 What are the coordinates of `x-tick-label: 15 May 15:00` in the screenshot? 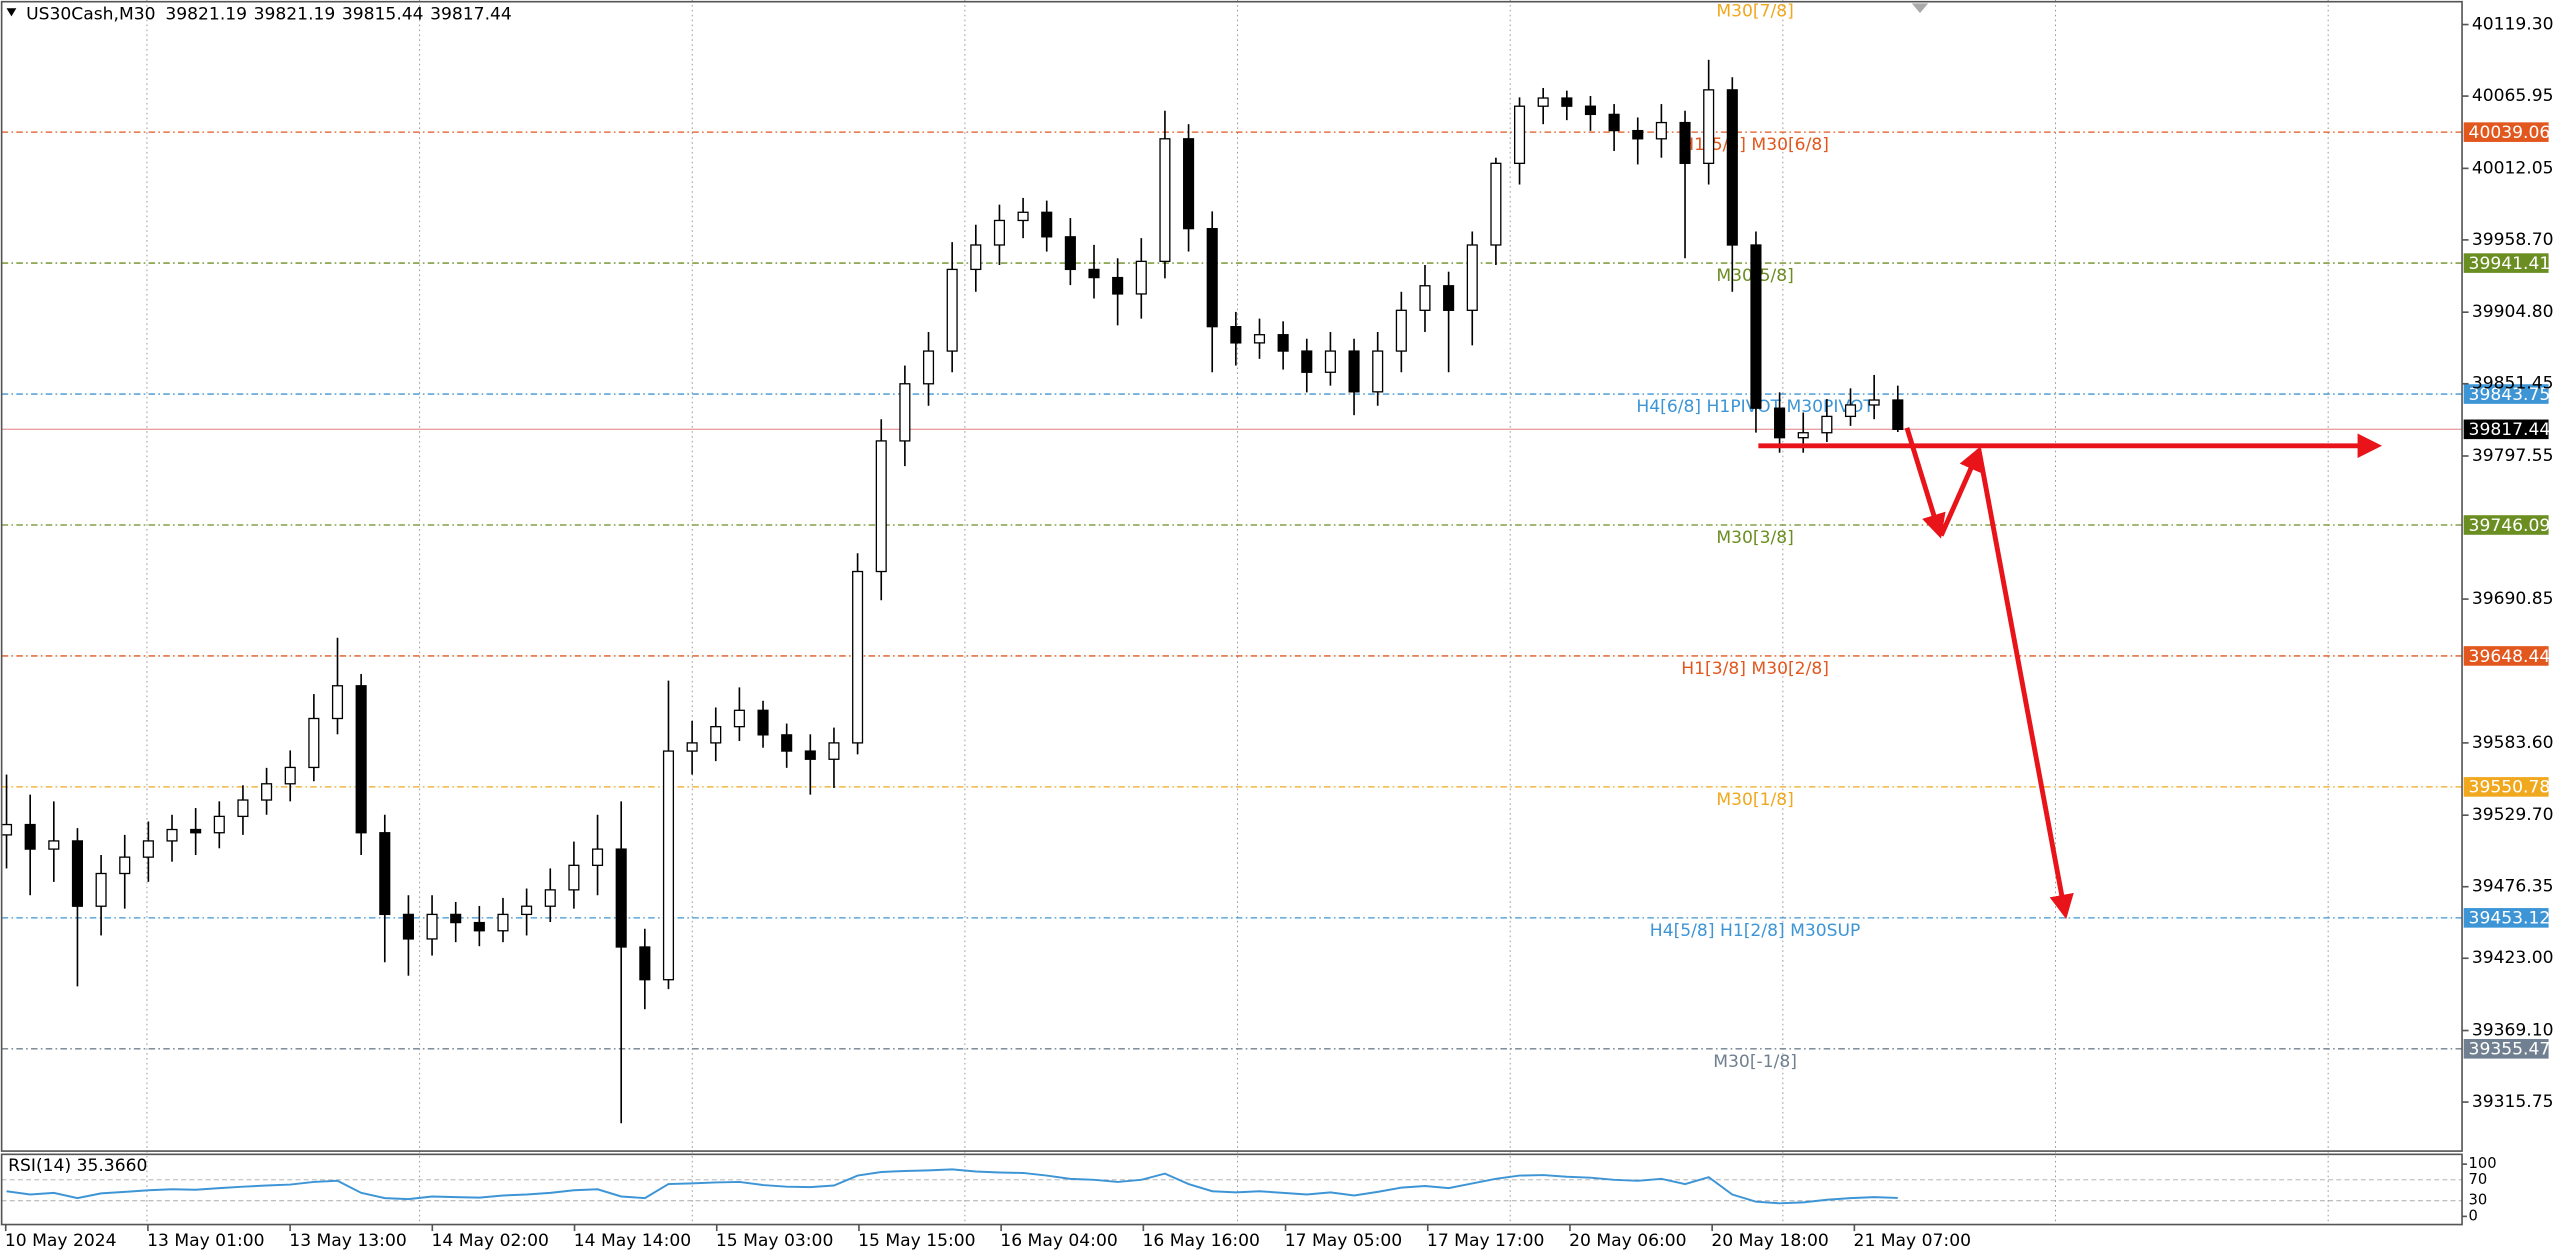 It's located at (916, 1241).